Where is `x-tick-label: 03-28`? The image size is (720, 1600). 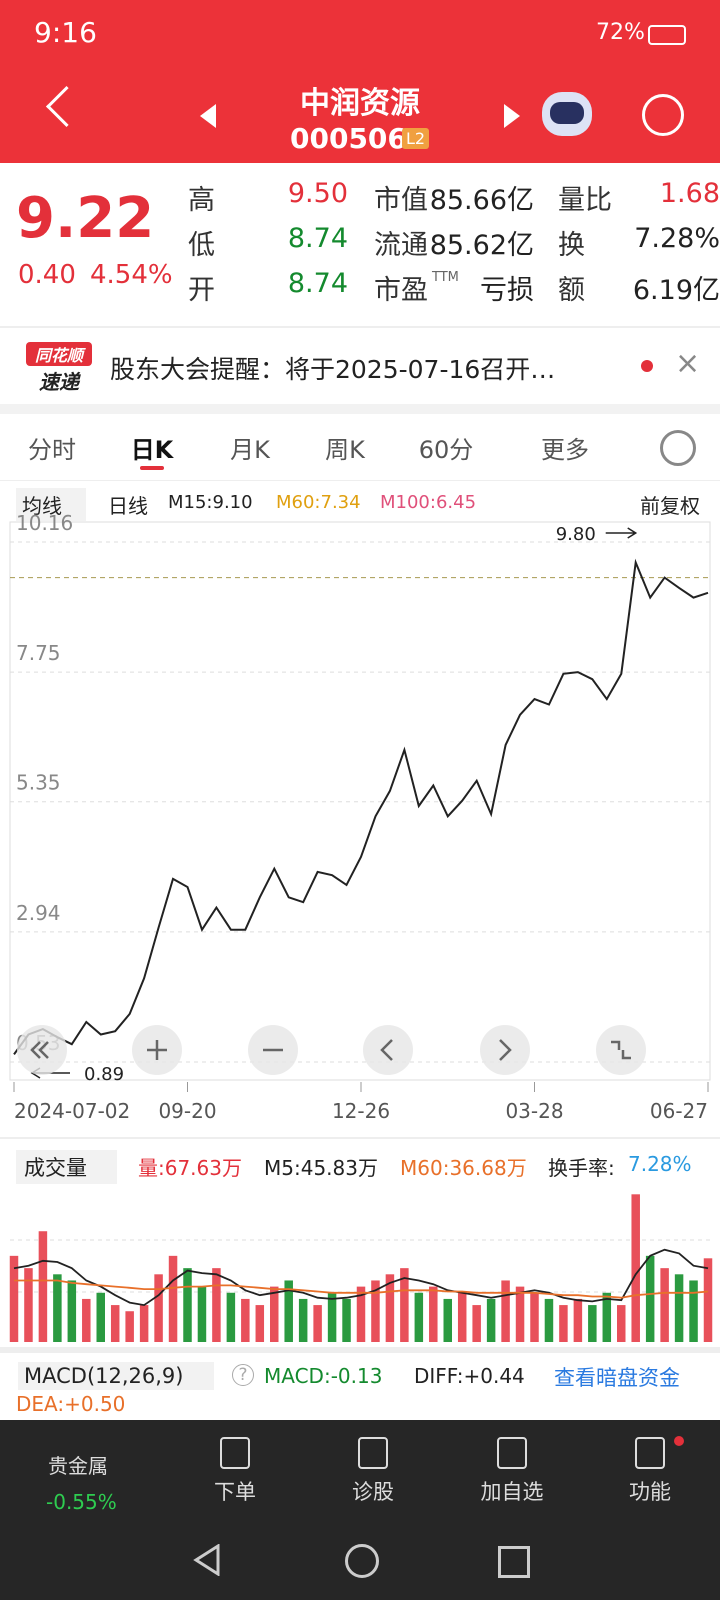 x-tick-label: 03-28 is located at coordinates (534, 1111).